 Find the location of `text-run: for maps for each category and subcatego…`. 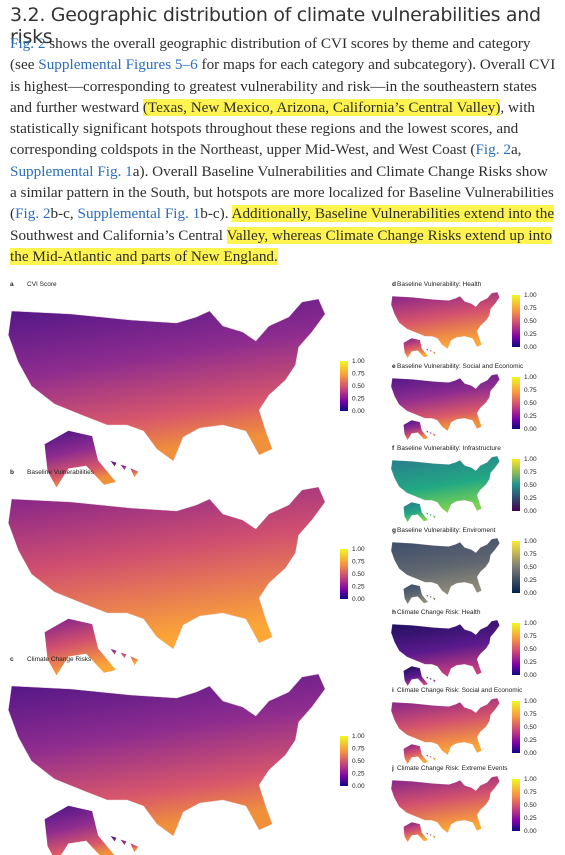

text-run: for maps for each category and subcatego… is located at coordinates (283, 86).